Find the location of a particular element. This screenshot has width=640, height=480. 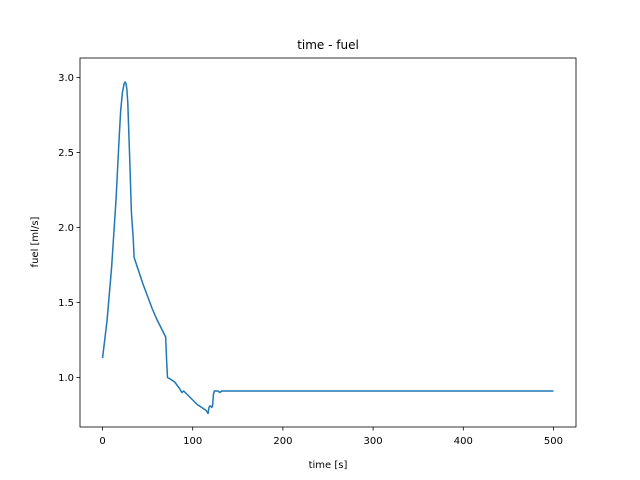

x-axis: 0 100 200 300 400 500 is located at coordinates (331, 437).